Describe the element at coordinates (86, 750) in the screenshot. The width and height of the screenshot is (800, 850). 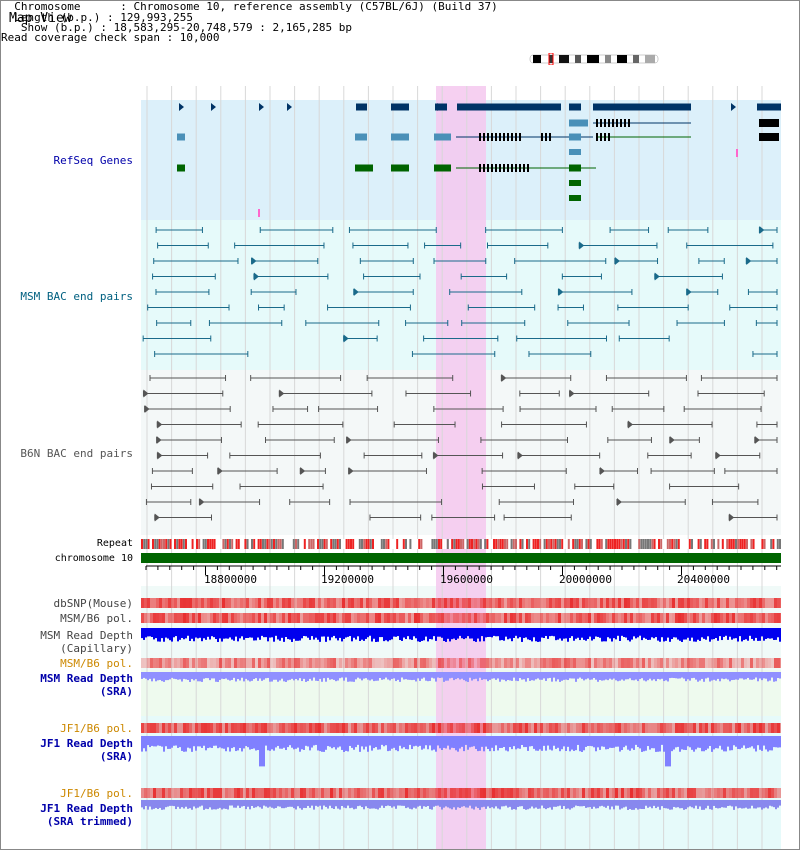
I see `track-label-jf1-depth-sra: JF1 Read Depth (SRA)` at that location.